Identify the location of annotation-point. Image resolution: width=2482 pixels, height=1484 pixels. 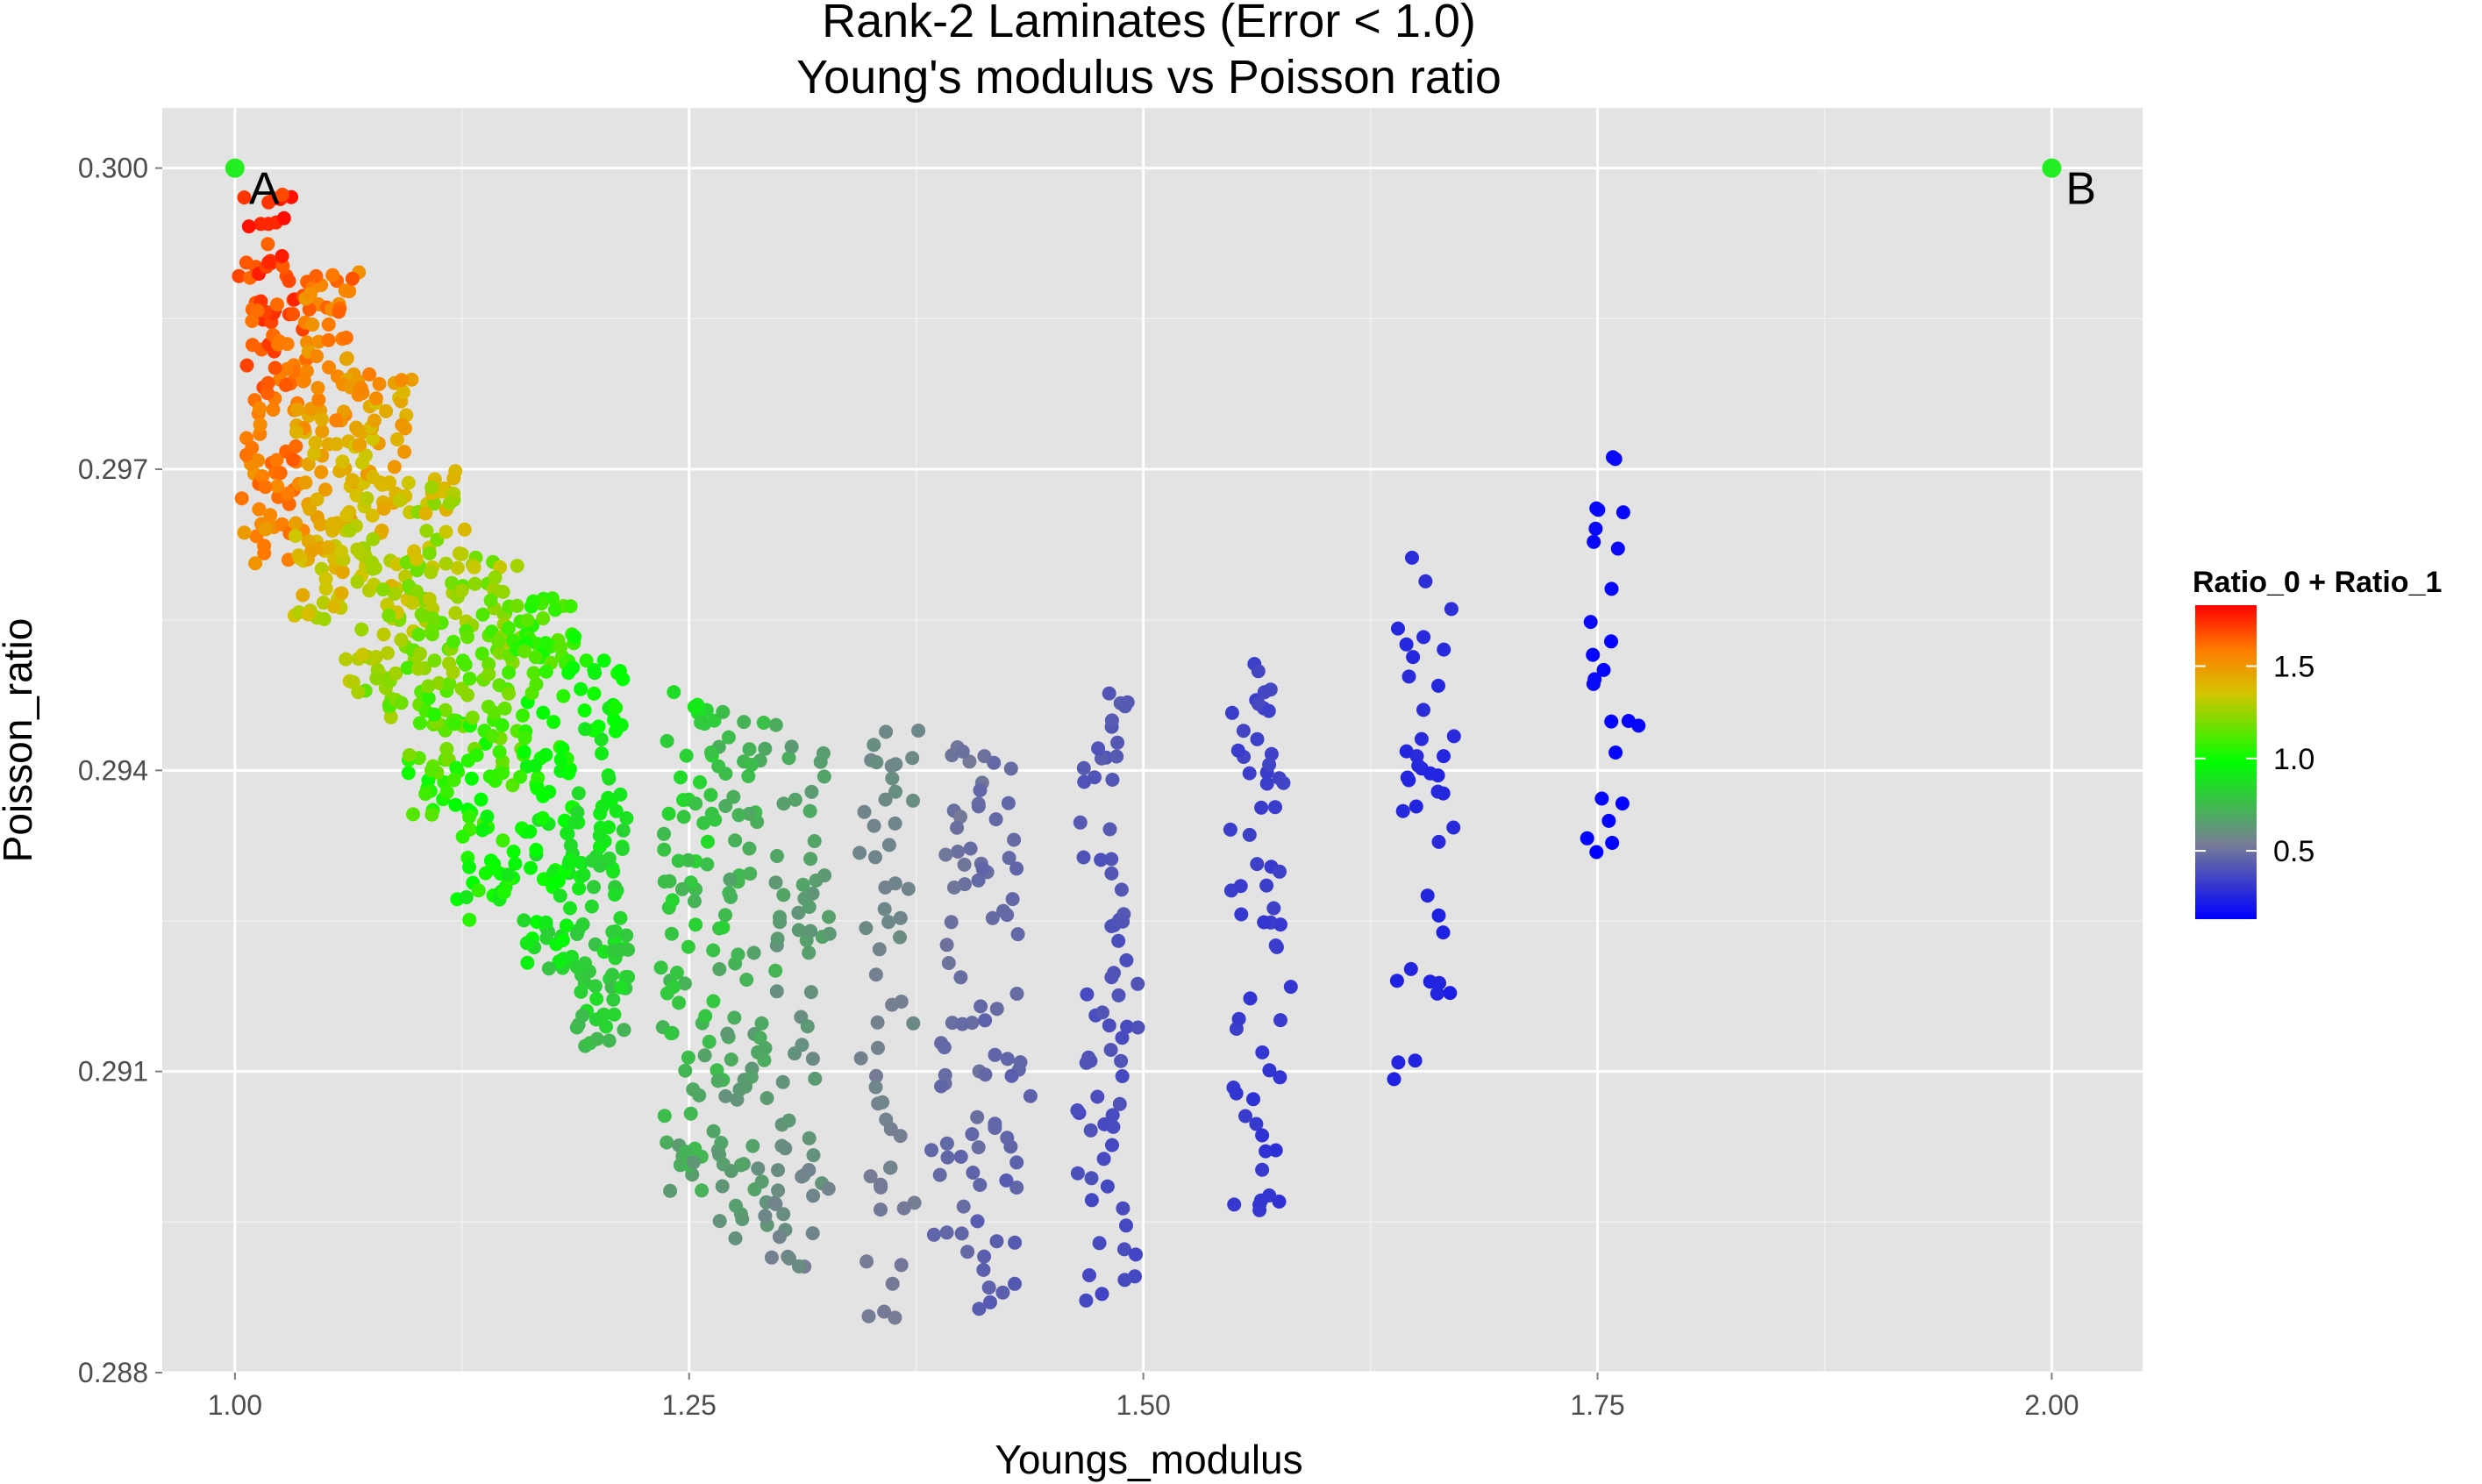
(235, 168).